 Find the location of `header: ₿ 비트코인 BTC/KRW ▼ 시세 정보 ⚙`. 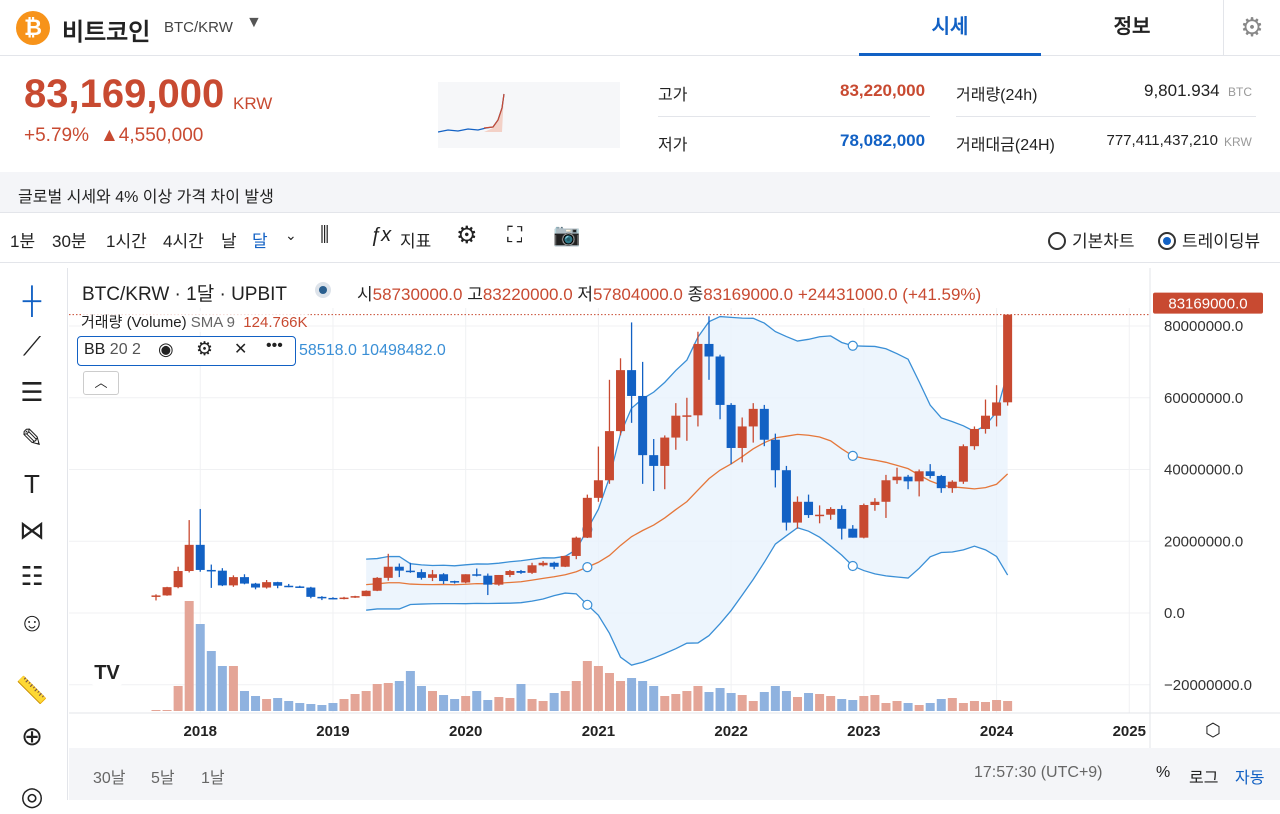

header: ₿ 비트코인 BTC/KRW ▼ 시세 정보 ⚙ is located at coordinates (640, 28).